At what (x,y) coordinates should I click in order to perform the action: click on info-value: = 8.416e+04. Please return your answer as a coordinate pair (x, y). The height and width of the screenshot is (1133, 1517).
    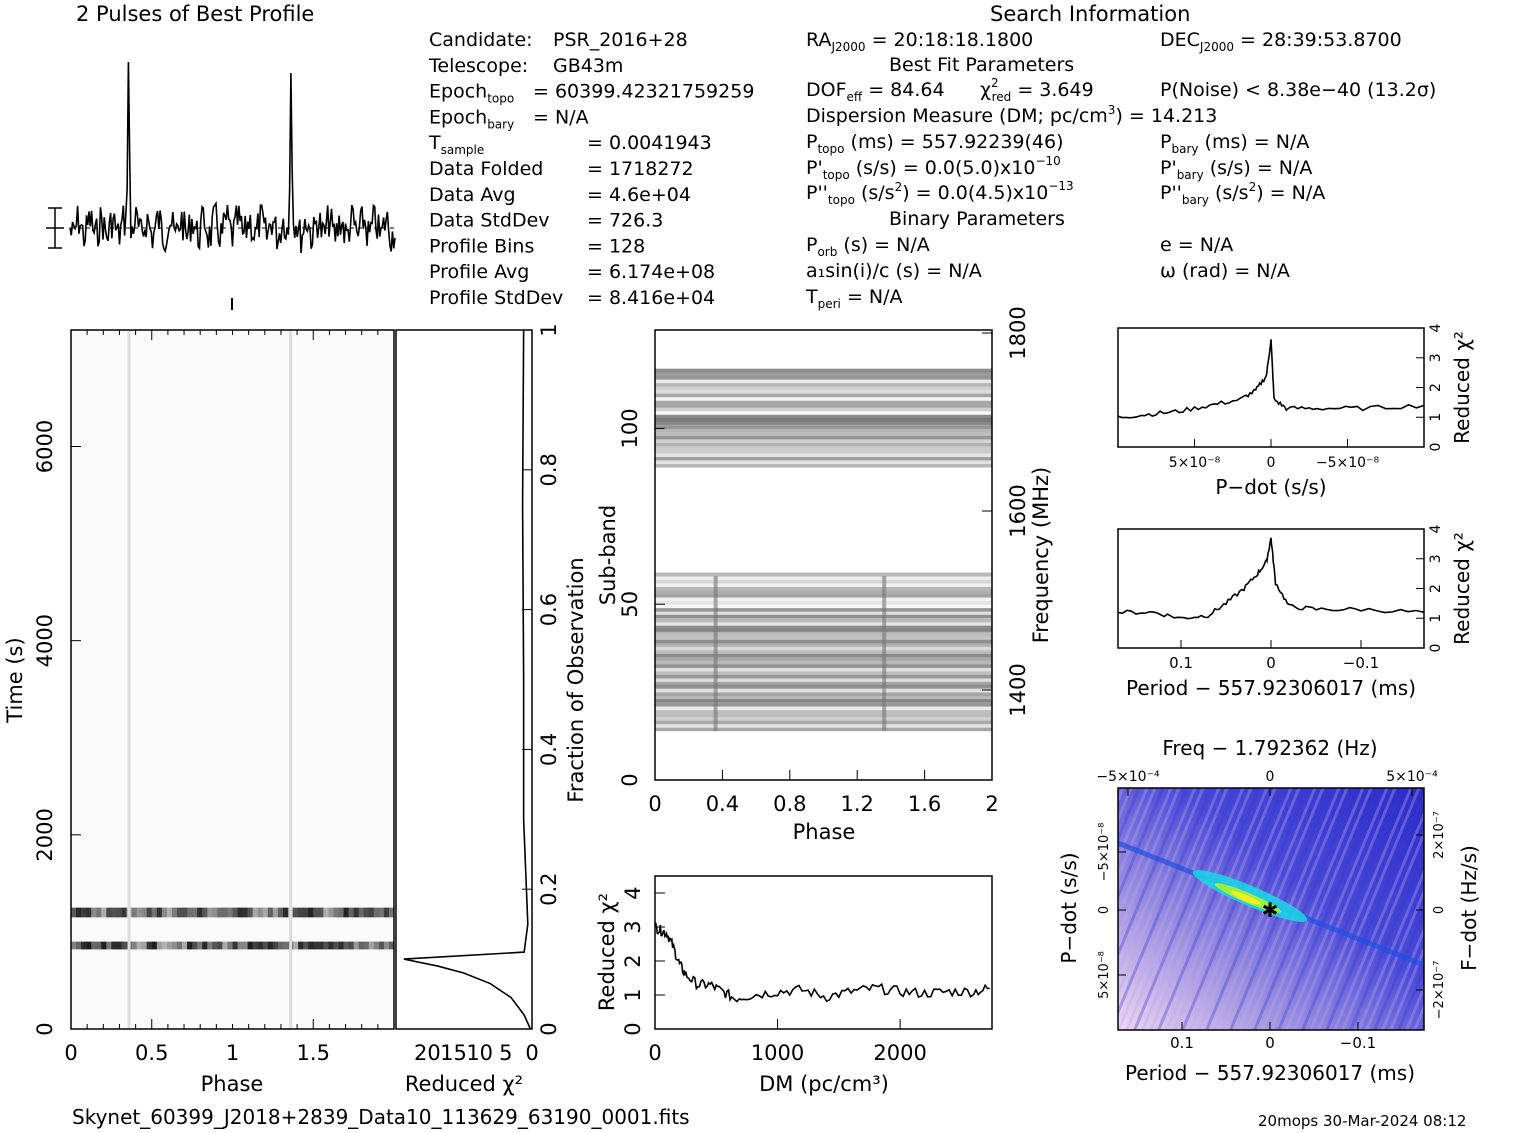
    Looking at the image, I should click on (651, 298).